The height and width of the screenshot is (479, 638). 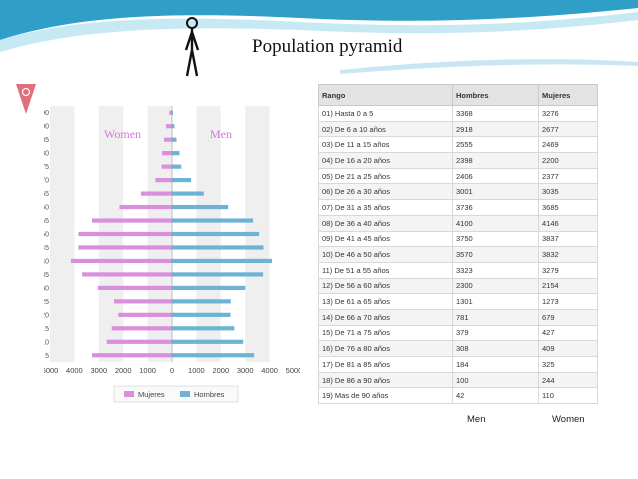 What do you see at coordinates (46, 221) in the screenshot?
I see `y-tick-label: 51 a 55` at bounding box center [46, 221].